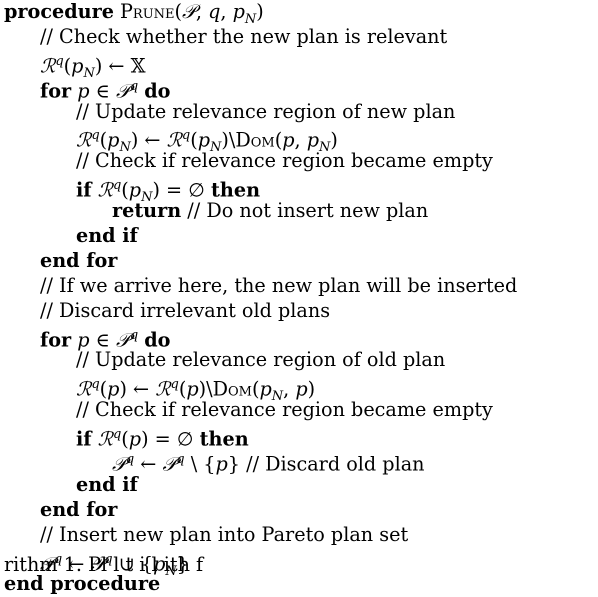  What do you see at coordinates (182, 190) in the screenshot?
I see `line-token: ) = ∅` at bounding box center [182, 190].